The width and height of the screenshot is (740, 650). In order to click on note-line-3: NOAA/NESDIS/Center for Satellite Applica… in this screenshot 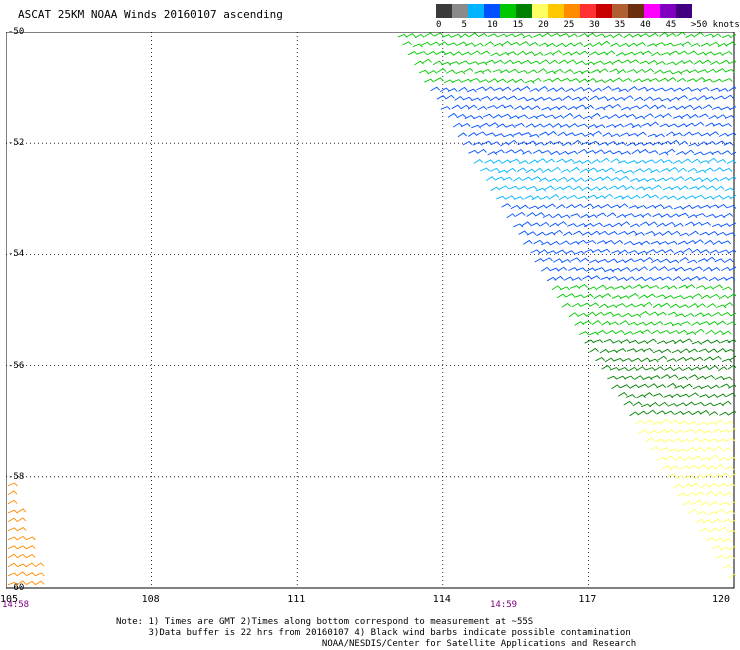, I will do `click(376, 644)`.